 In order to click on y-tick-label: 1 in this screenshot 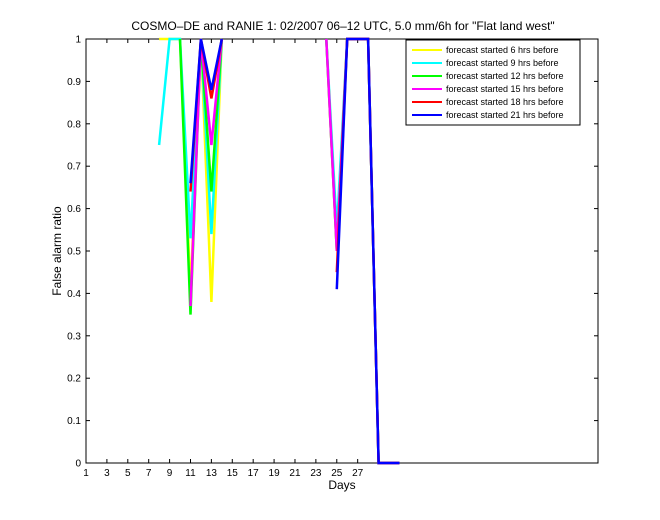, I will do `click(78, 40)`.